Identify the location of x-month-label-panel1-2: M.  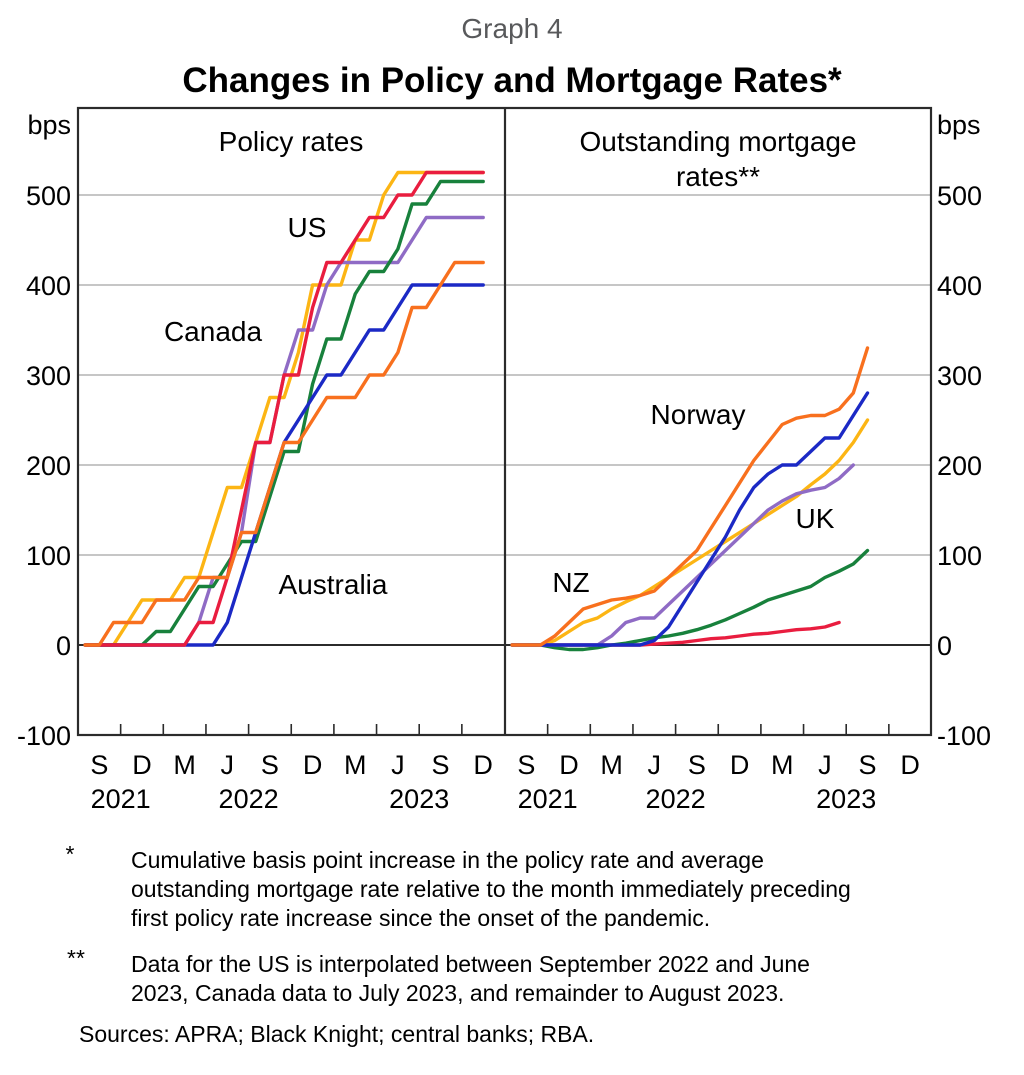
(611, 765).